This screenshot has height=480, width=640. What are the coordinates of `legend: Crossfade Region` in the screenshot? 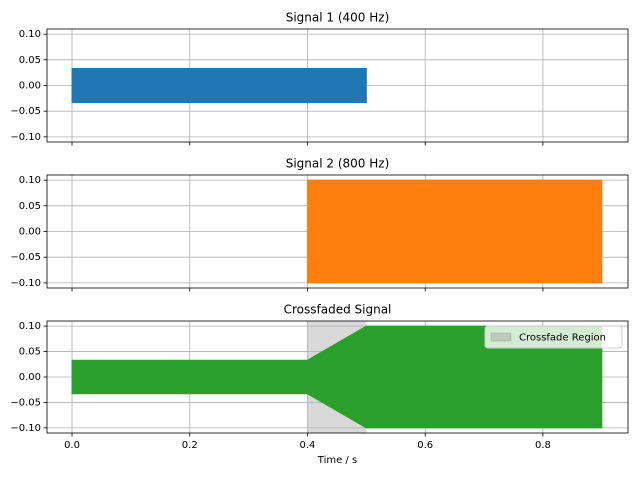 It's located at (553, 337).